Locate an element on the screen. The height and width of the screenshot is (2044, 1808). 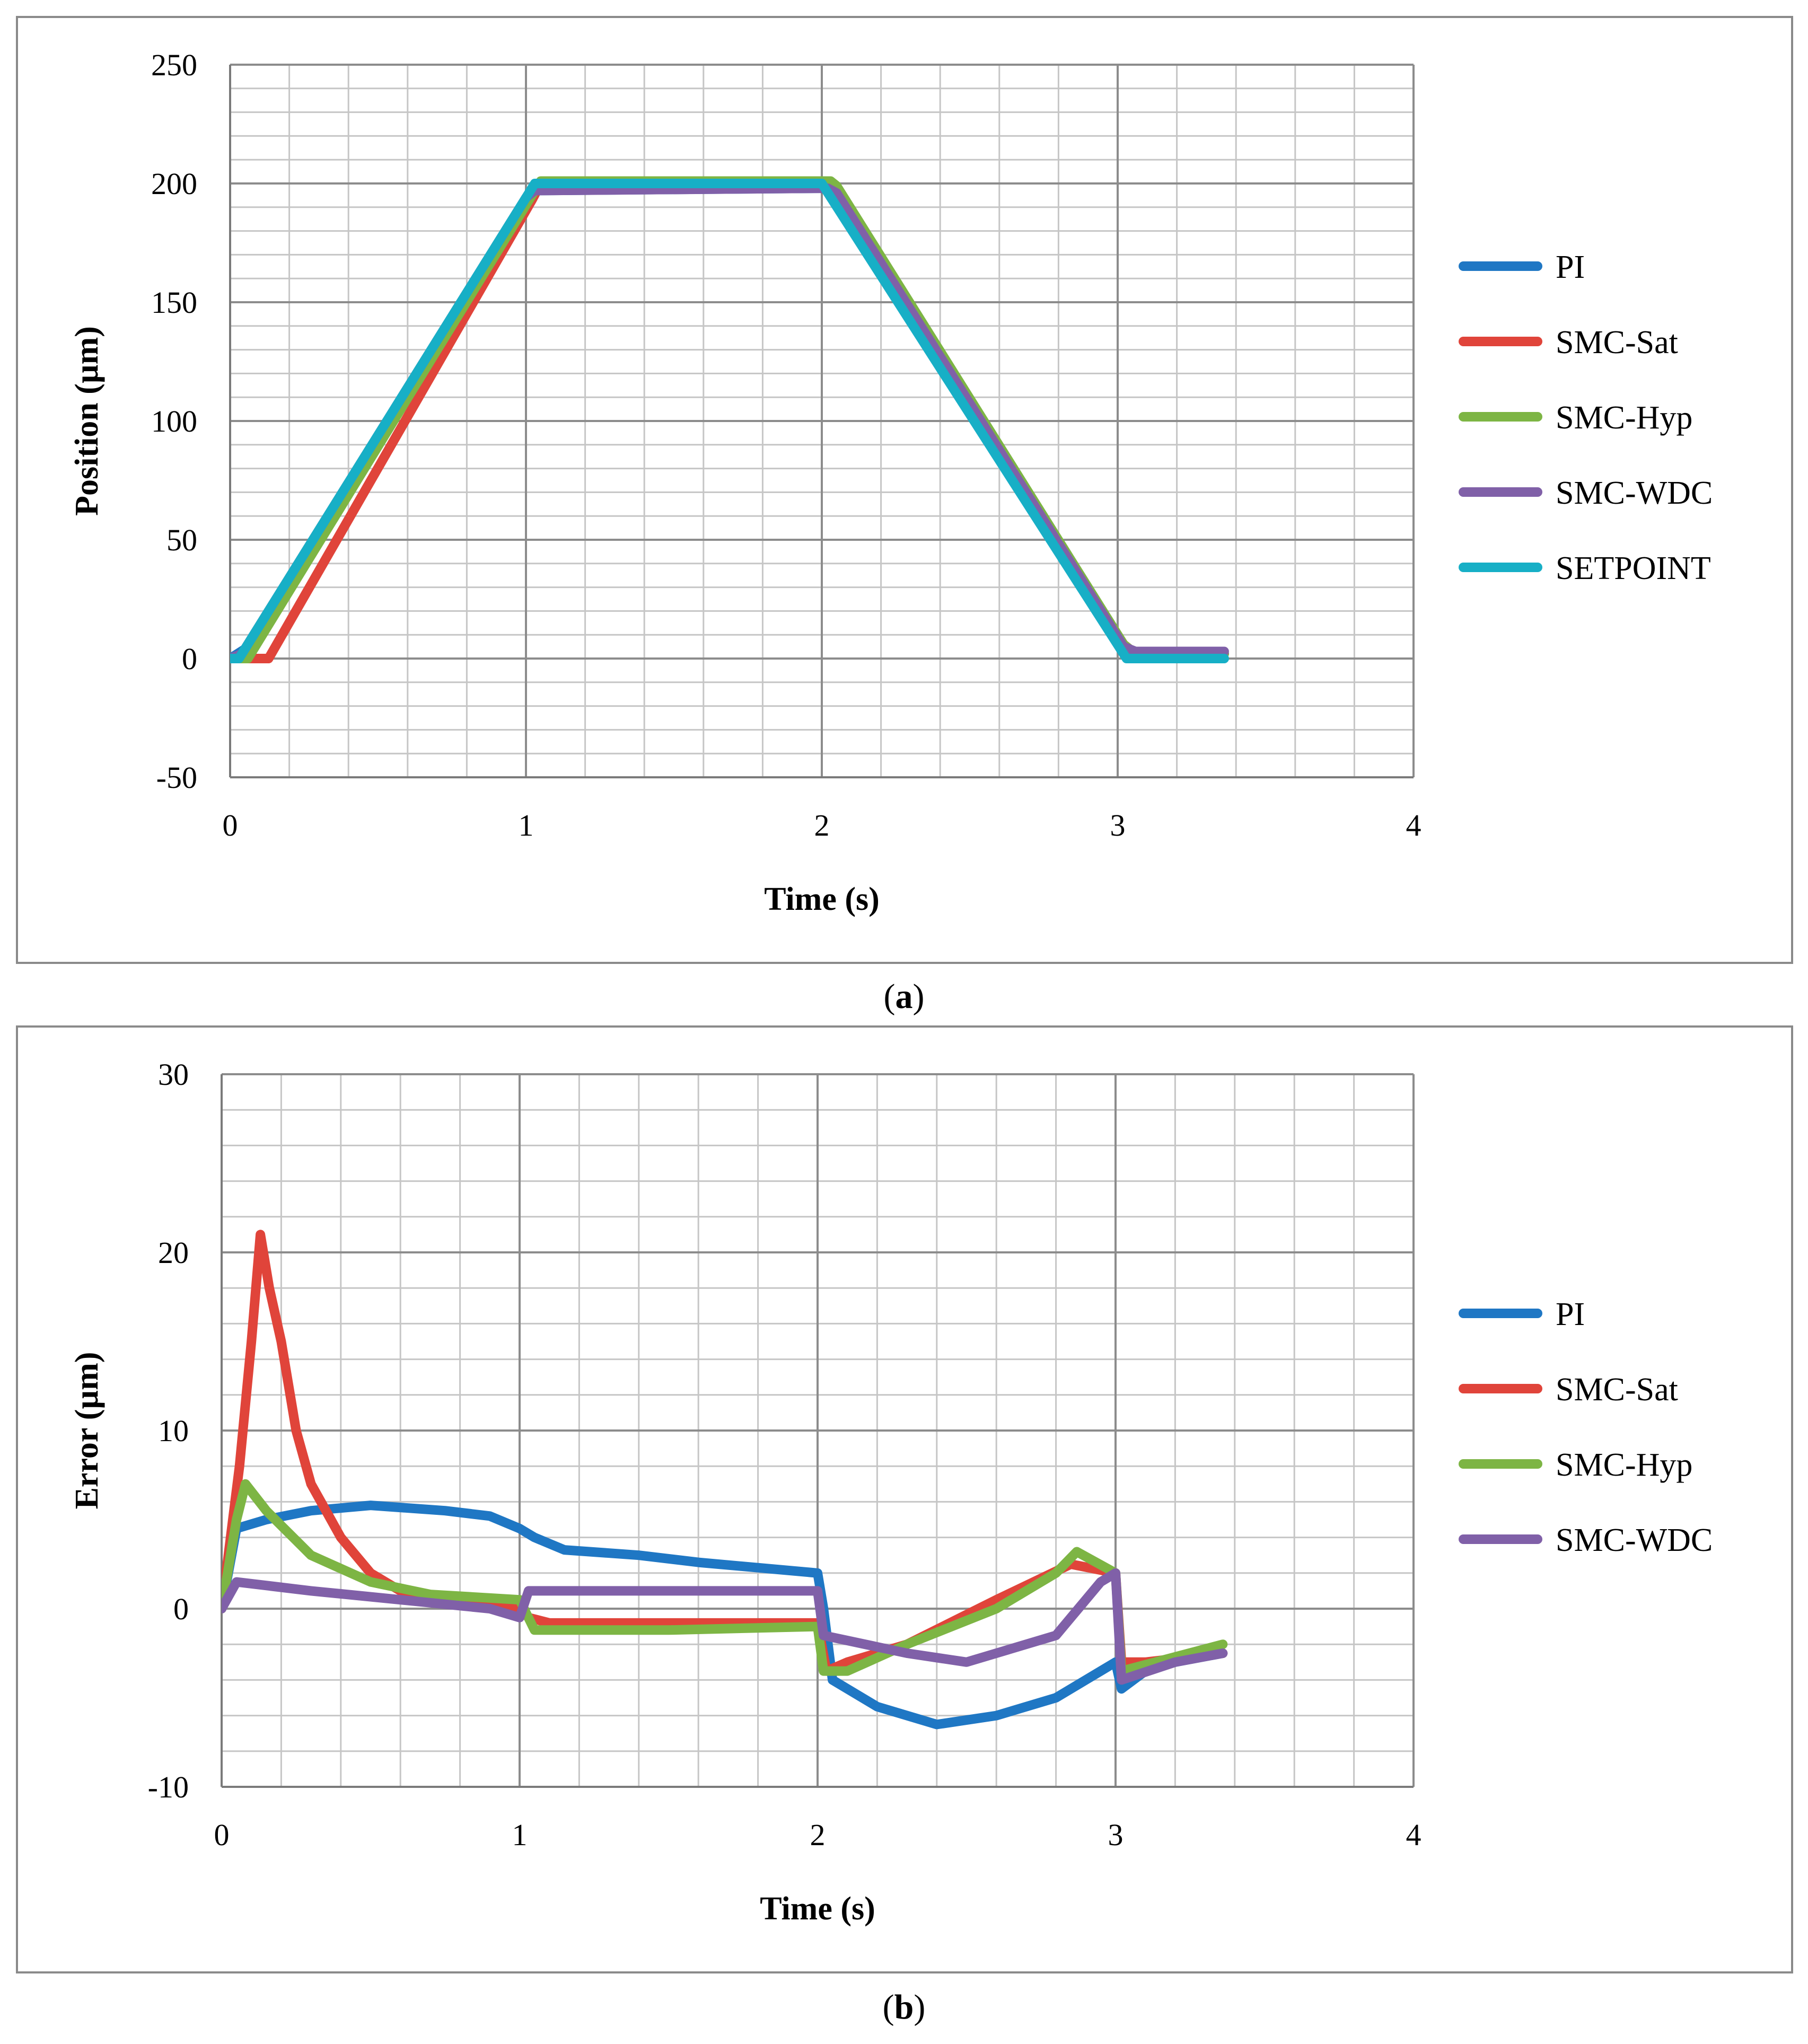
caption-b: (b) is located at coordinates (904, 2007).